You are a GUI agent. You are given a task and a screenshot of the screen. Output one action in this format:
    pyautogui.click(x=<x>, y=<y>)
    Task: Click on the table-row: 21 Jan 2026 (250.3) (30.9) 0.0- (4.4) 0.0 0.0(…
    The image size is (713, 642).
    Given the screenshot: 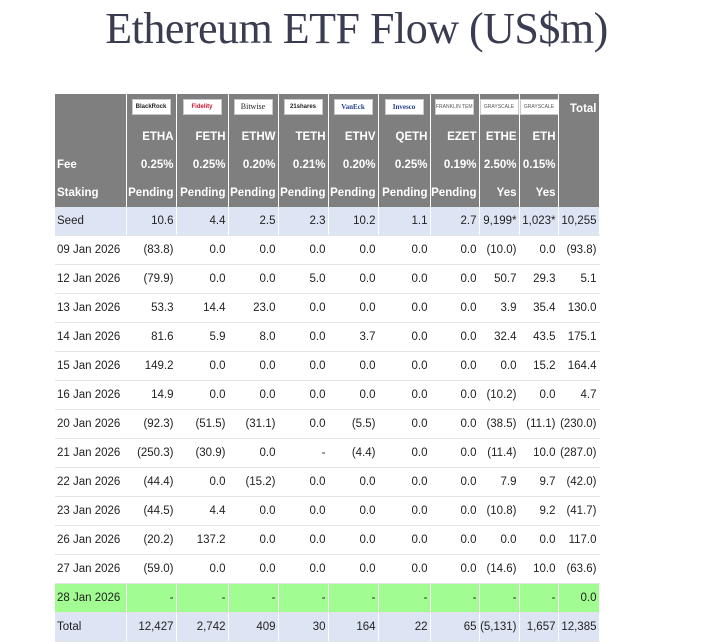 What is the action you would take?
    pyautogui.click(x=327, y=453)
    